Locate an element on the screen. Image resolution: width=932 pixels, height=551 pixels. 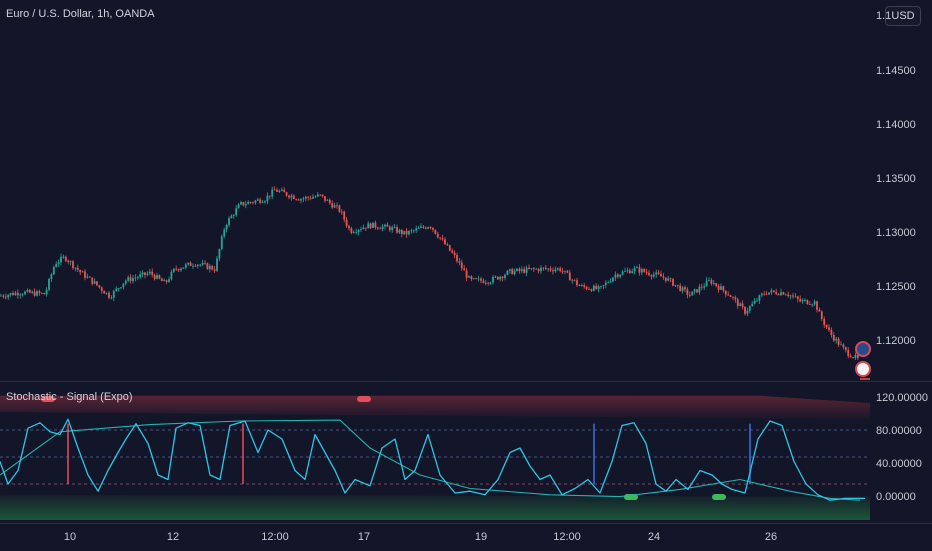
indicator-tick: 120.00000 is located at coordinates (902, 398).